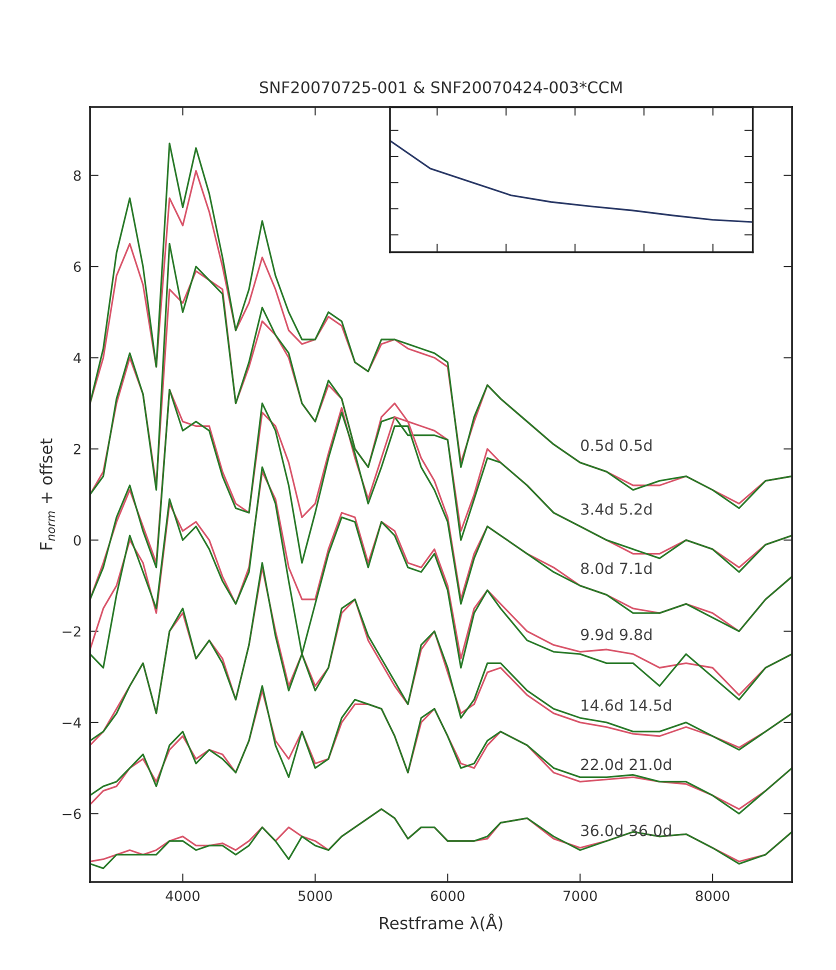  Describe the element at coordinates (713, 896) in the screenshot. I see `x-tick-label: 8000` at that location.